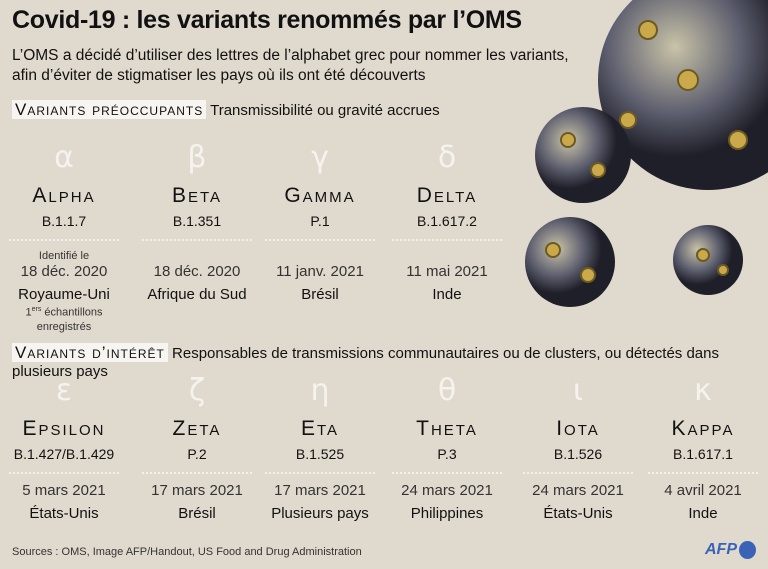  What do you see at coordinates (320, 454) in the screenshot?
I see `variant-code: B.1.525` at bounding box center [320, 454].